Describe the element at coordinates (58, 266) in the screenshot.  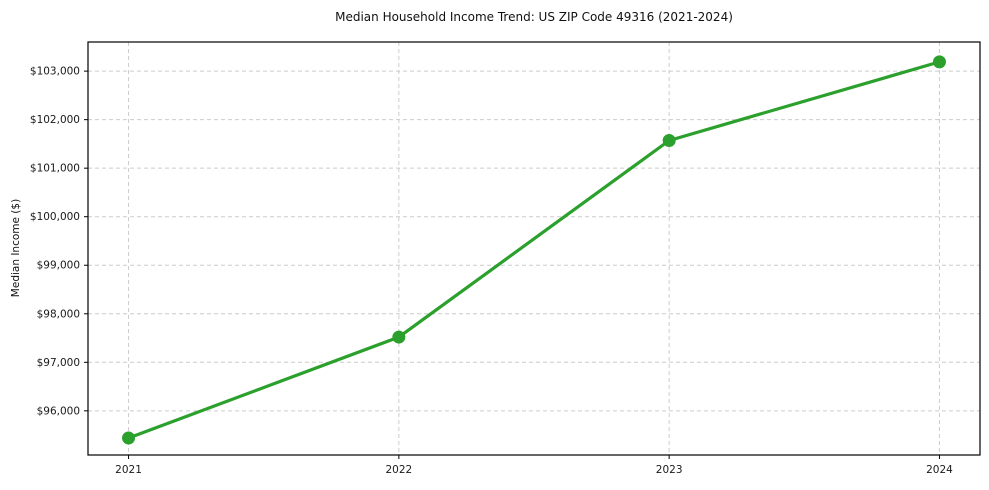
I see `y-tick-label: $99,000` at that location.